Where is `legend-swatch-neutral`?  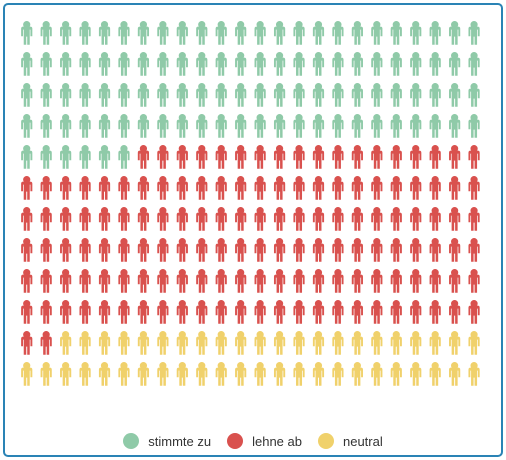
legend-swatch-neutral is located at coordinates (325, 441).